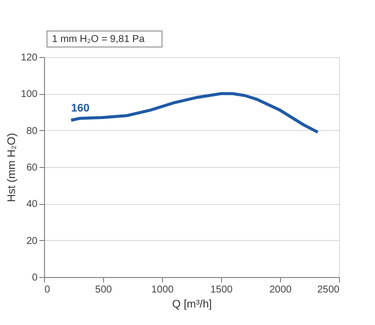 Image resolution: width=375 pixels, height=325 pixels. I want to click on x-axis-title: Q [m³/h], so click(192, 304).